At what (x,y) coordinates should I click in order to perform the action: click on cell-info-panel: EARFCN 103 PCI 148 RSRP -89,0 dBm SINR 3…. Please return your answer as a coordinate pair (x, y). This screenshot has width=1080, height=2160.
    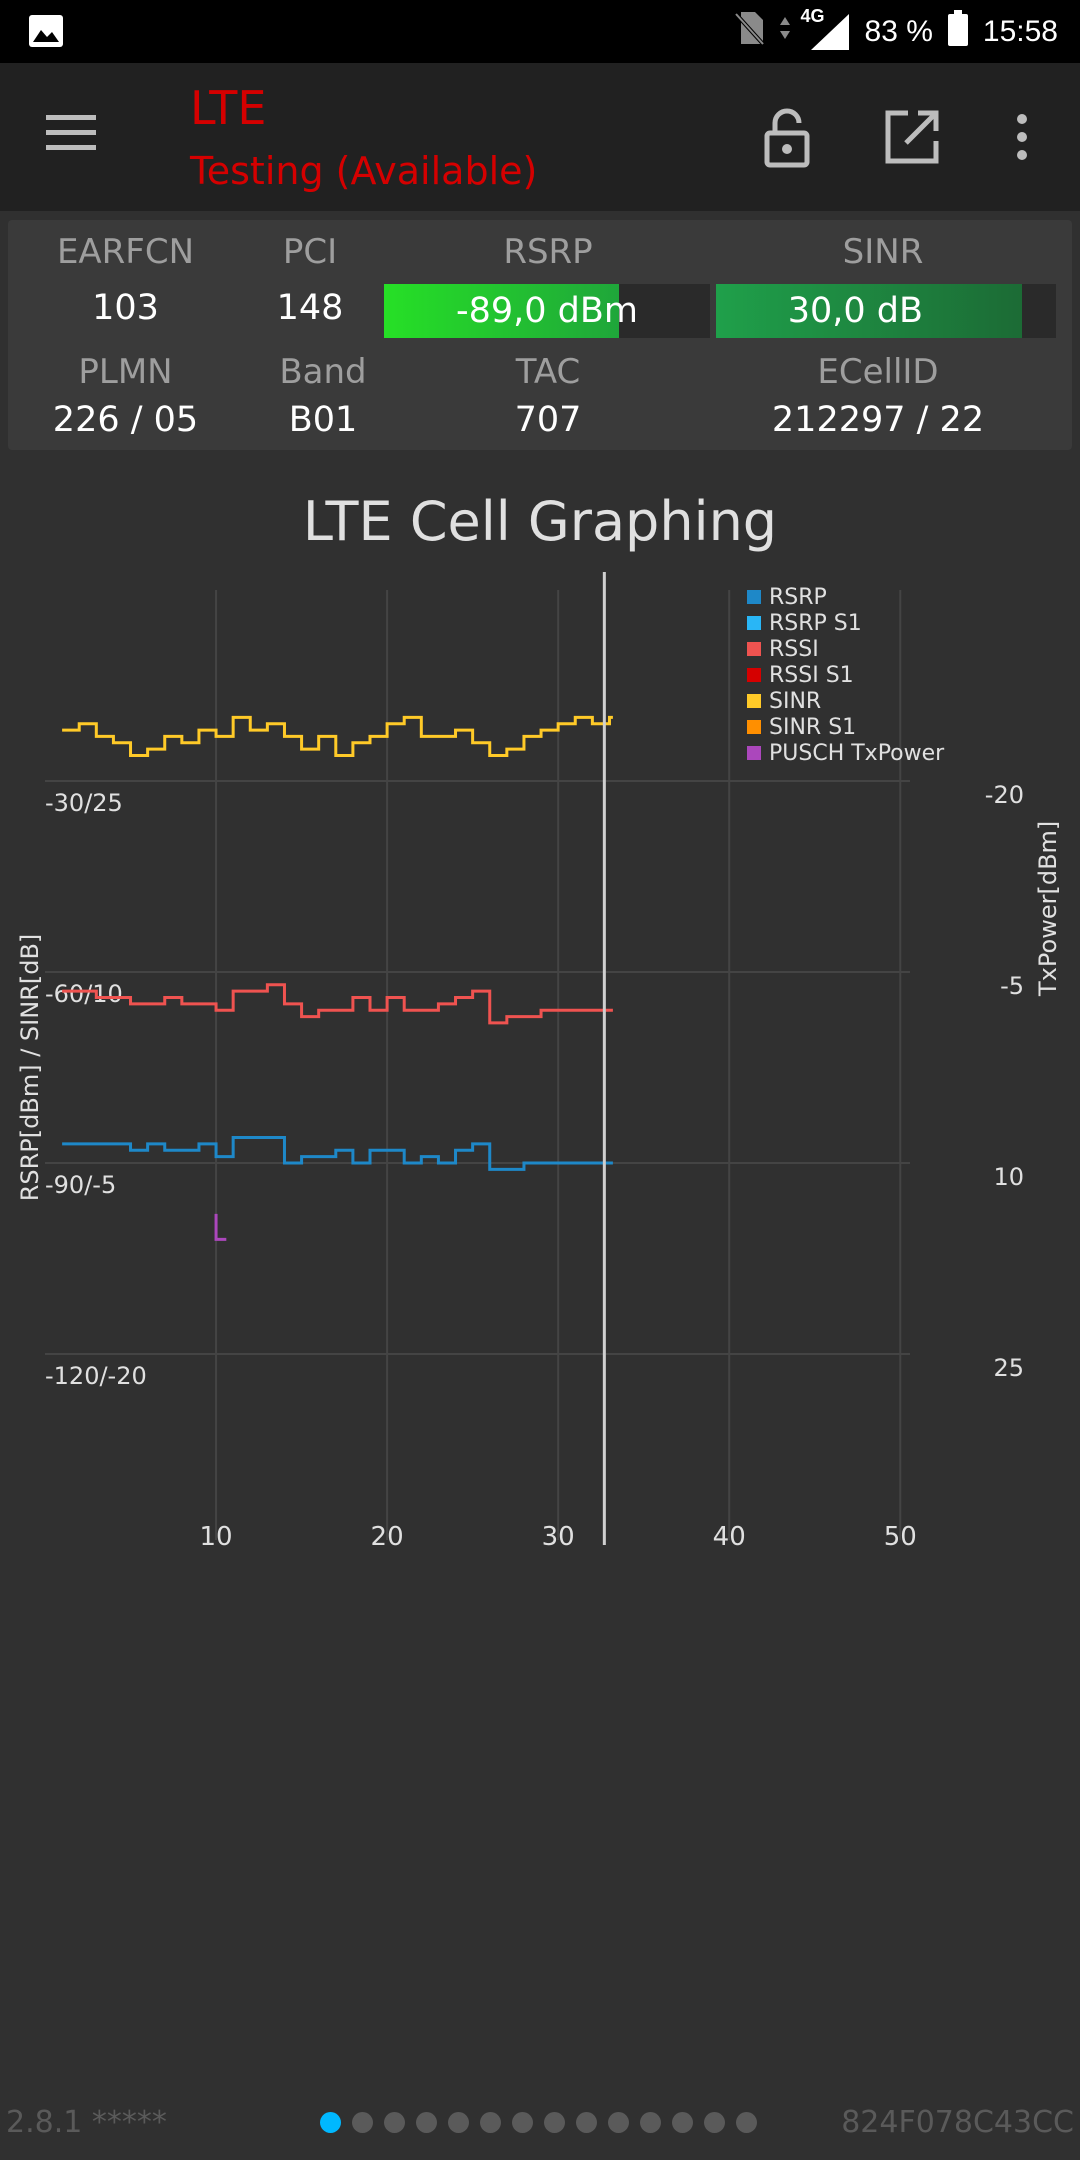
    Looking at the image, I should click on (540, 335).